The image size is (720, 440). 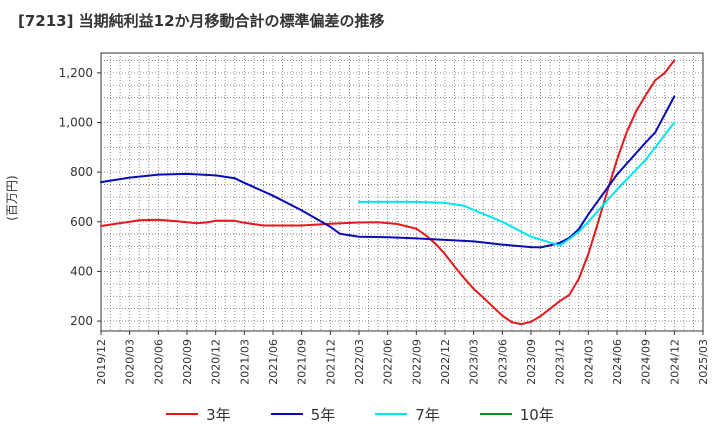 What do you see at coordinates (101, 362) in the screenshot?
I see `x-tick-label: 2019/12` at bounding box center [101, 362].